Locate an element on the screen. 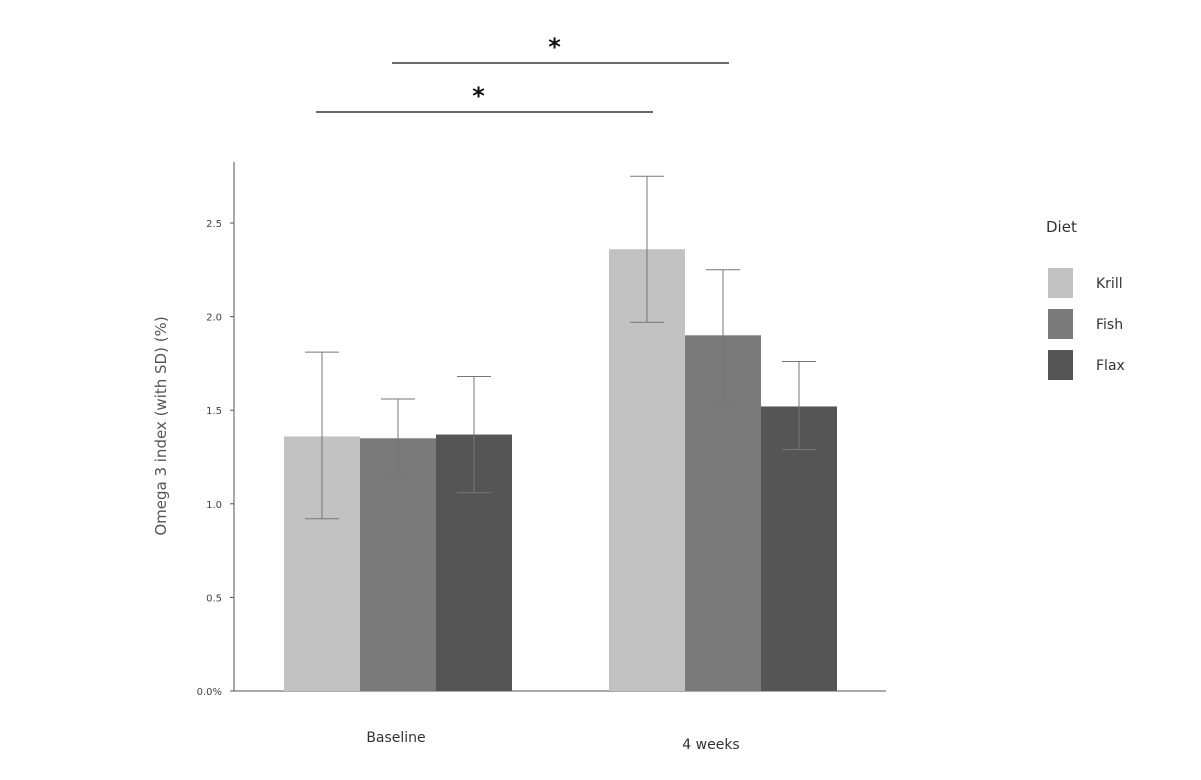 The width and height of the screenshot is (1201, 780). y-tick-label: 0.5 is located at coordinates (214, 598).